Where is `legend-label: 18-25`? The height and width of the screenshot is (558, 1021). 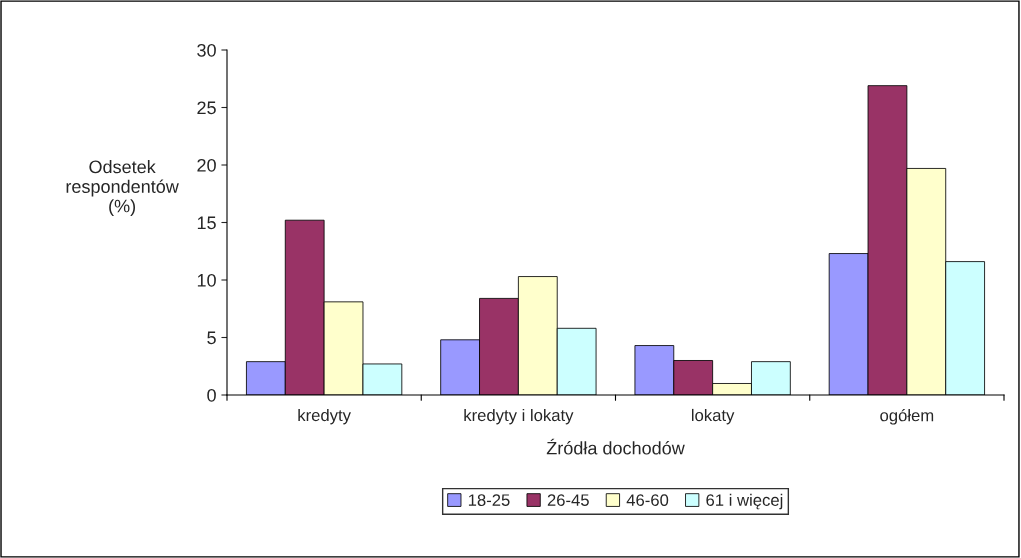 legend-label: 18-25 is located at coordinates (489, 500).